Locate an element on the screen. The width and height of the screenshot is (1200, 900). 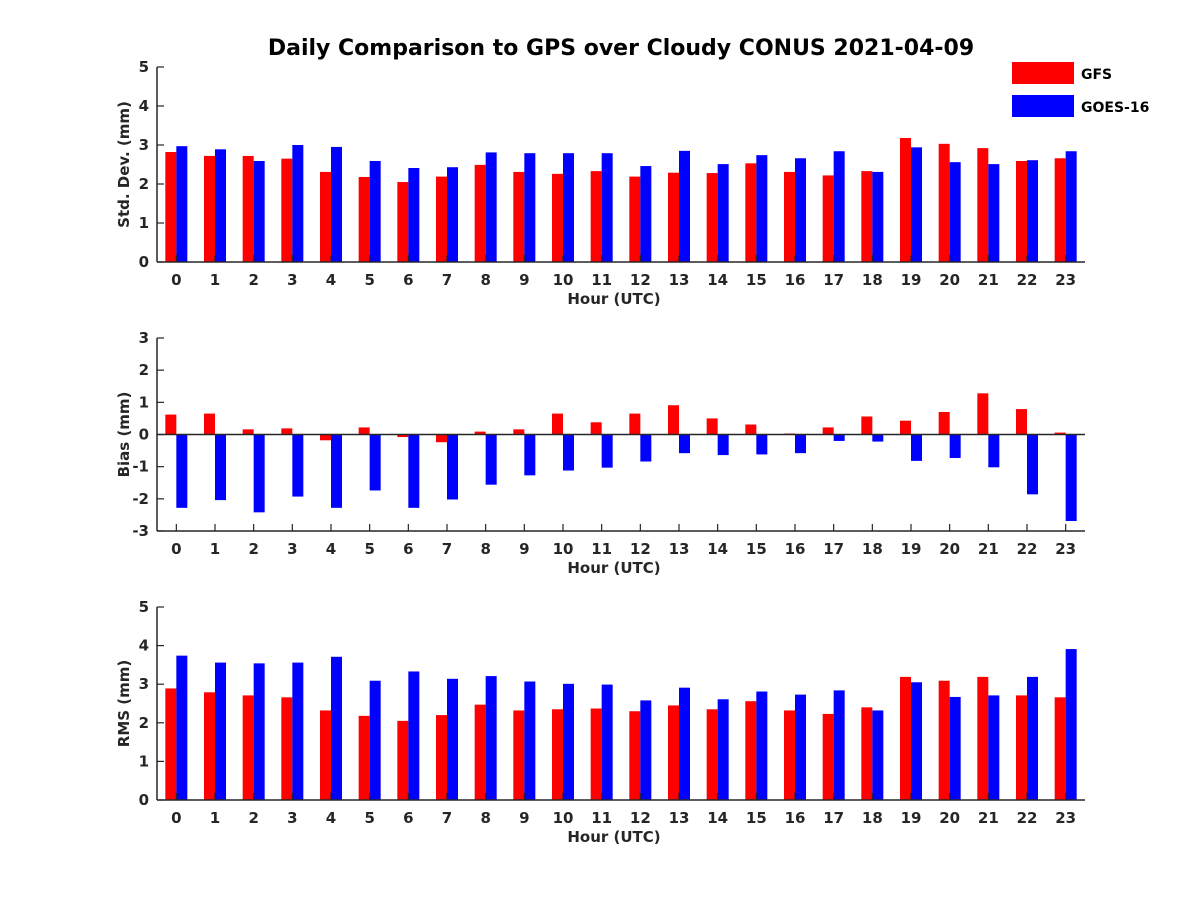
x-tick-label: 6 is located at coordinates (408, 818).